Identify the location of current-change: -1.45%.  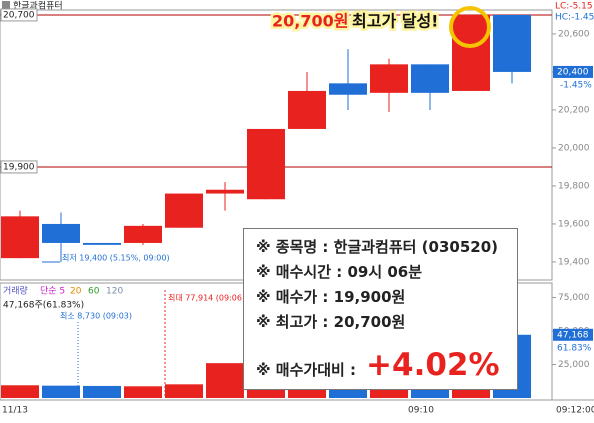
(576, 85).